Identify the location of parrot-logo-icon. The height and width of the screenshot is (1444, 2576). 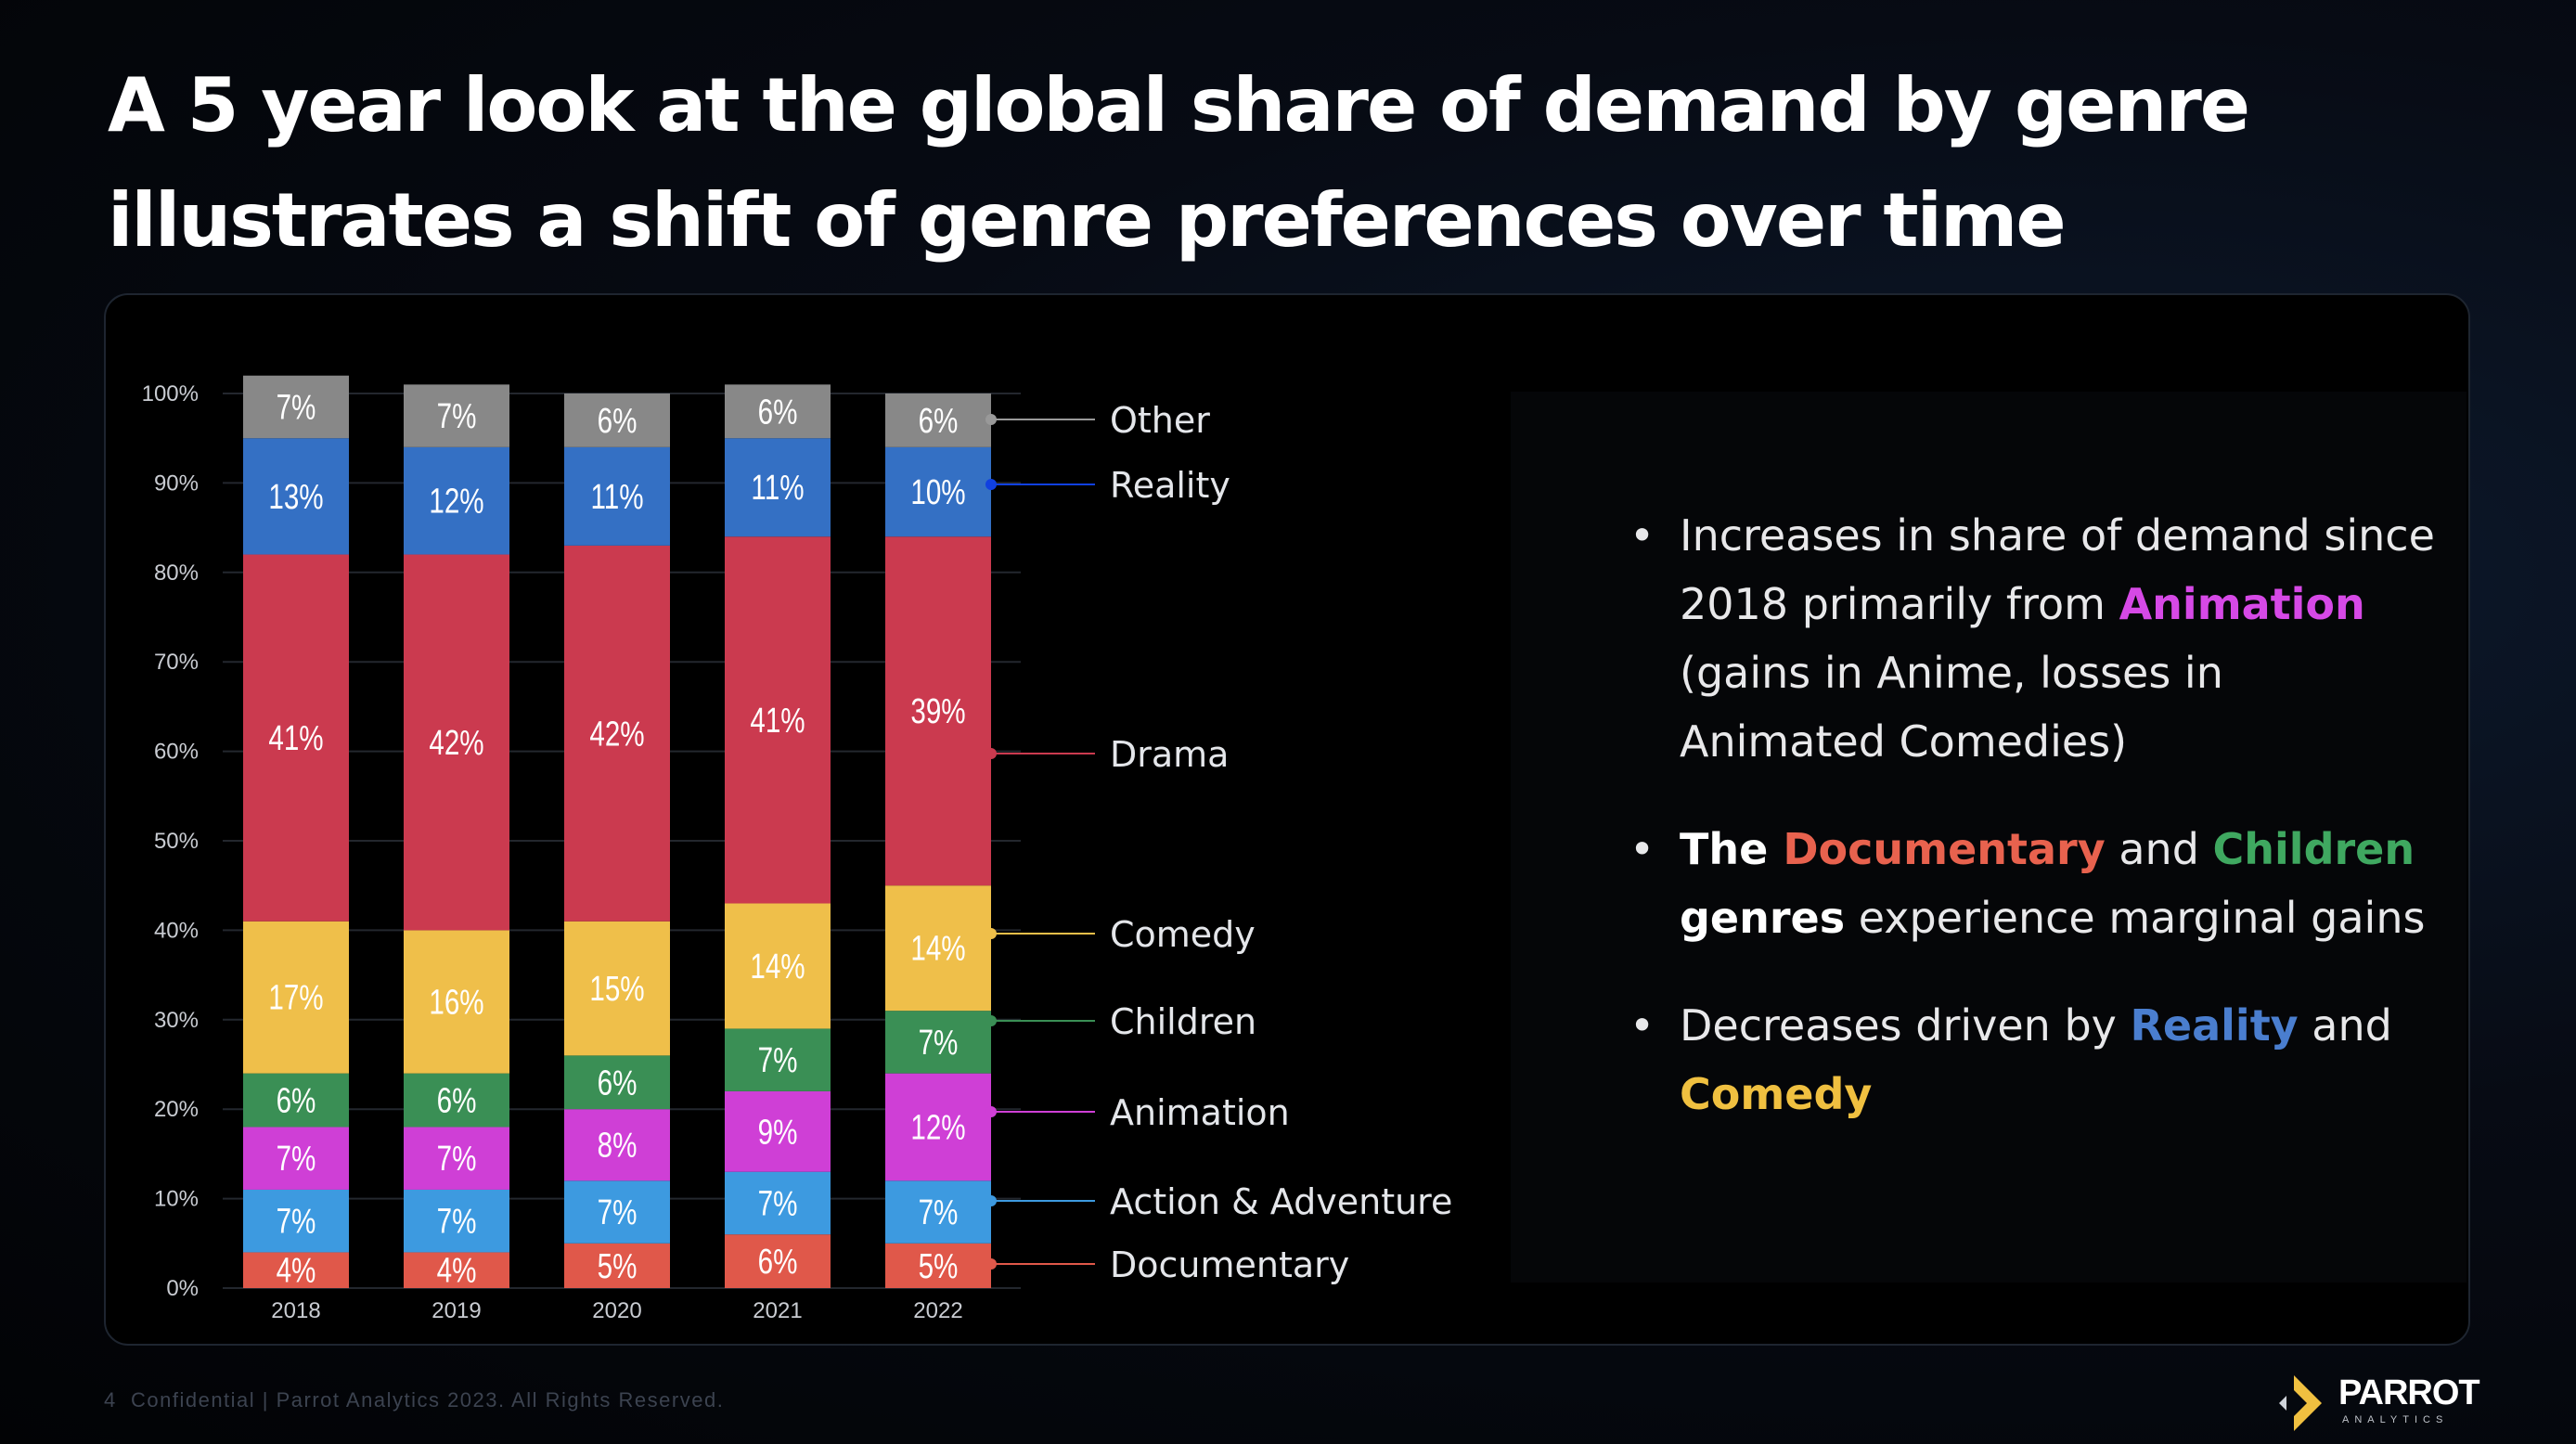
(2300, 1403).